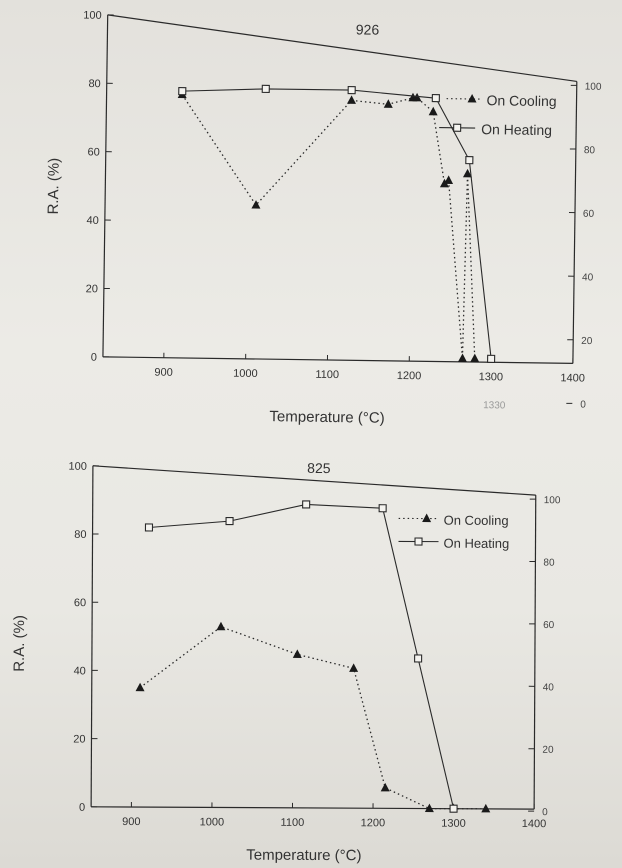 The width and height of the screenshot is (622, 868). I want to click on chart-title: 926, so click(368, 29).